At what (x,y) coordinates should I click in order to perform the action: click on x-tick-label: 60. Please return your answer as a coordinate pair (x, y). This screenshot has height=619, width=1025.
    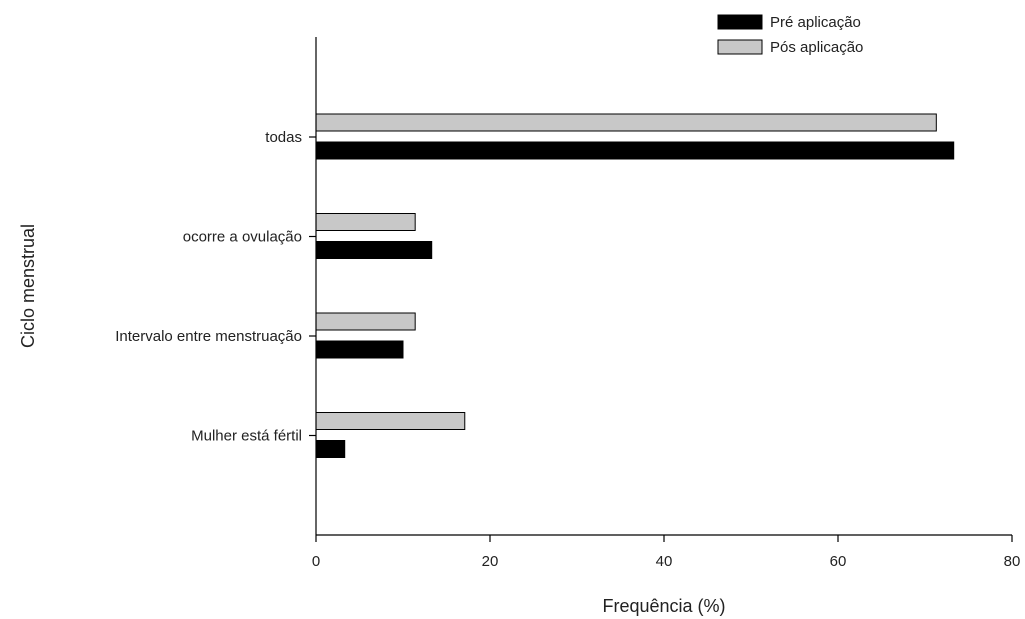
    Looking at the image, I should click on (838, 561).